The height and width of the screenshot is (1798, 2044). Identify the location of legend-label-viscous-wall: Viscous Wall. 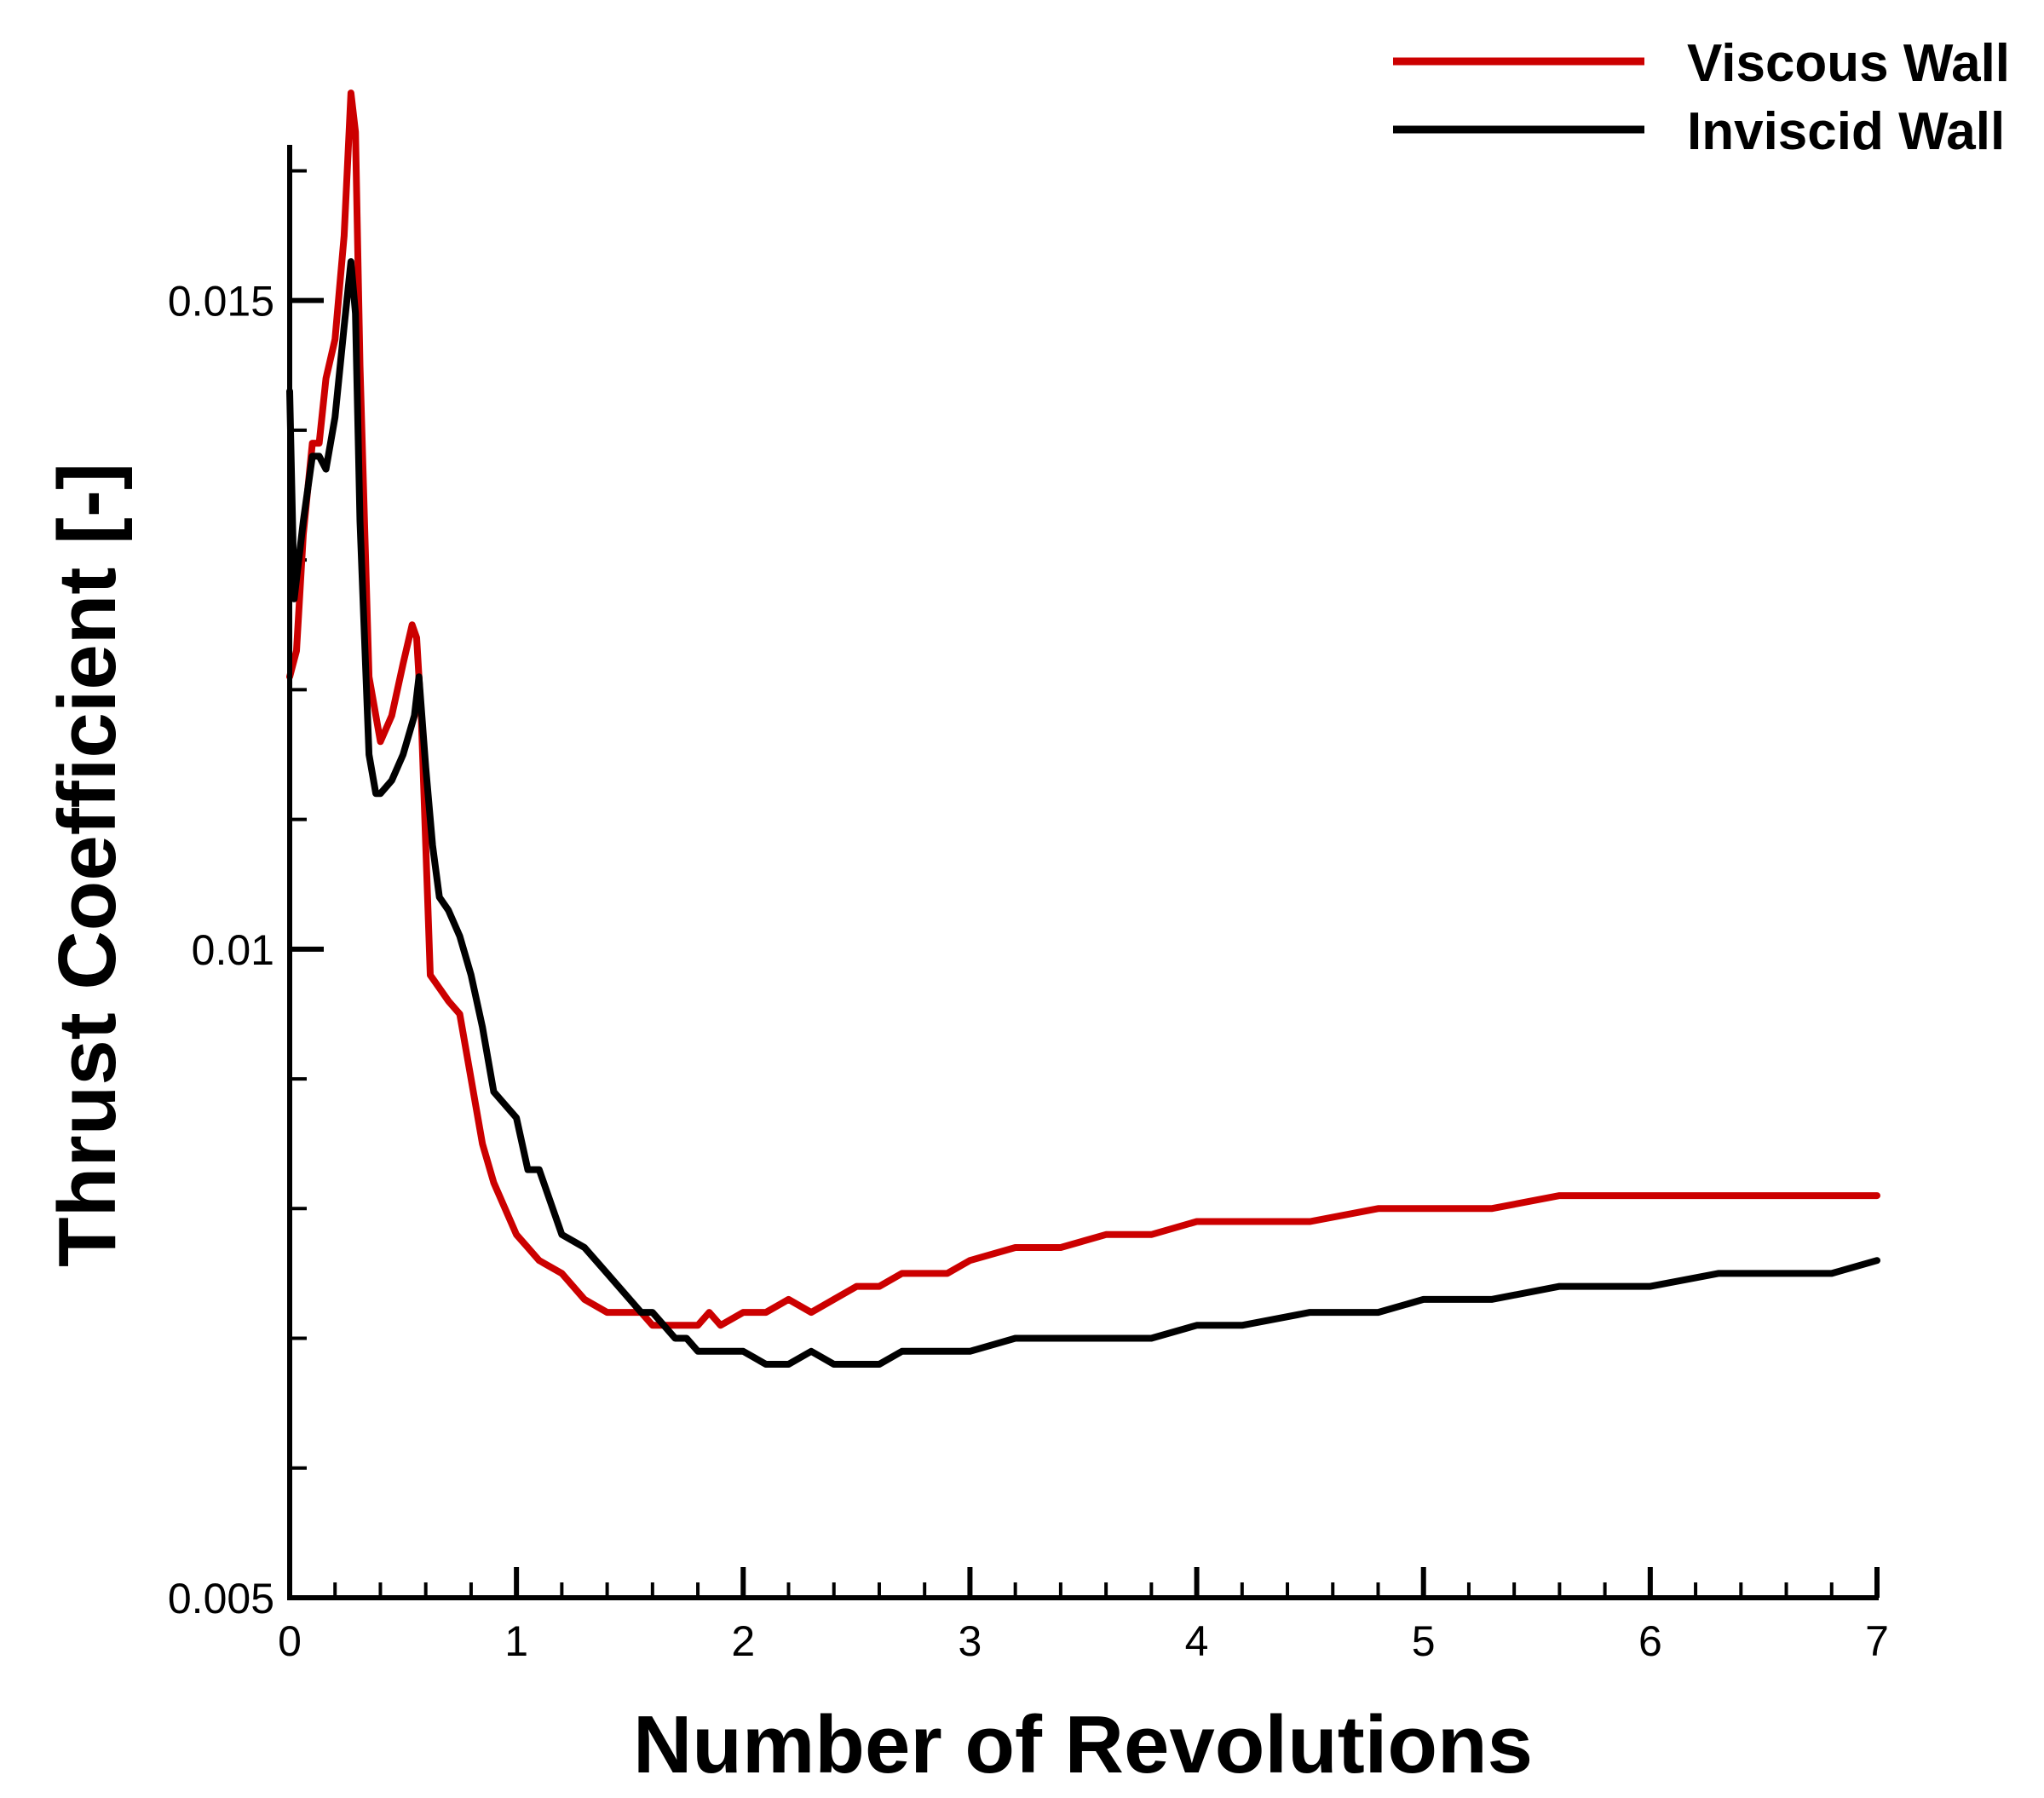
(1848, 64).